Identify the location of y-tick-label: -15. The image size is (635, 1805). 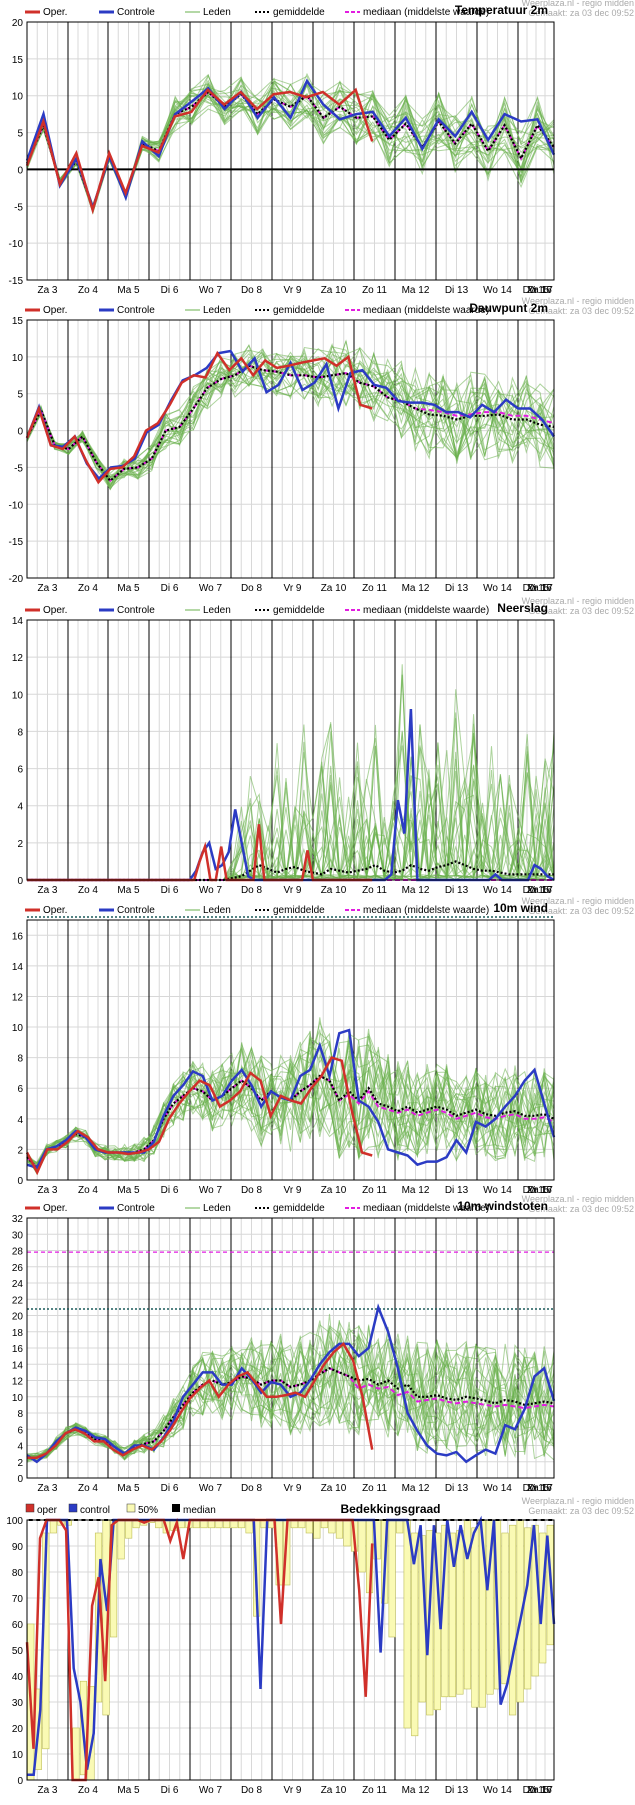
(16, 542).